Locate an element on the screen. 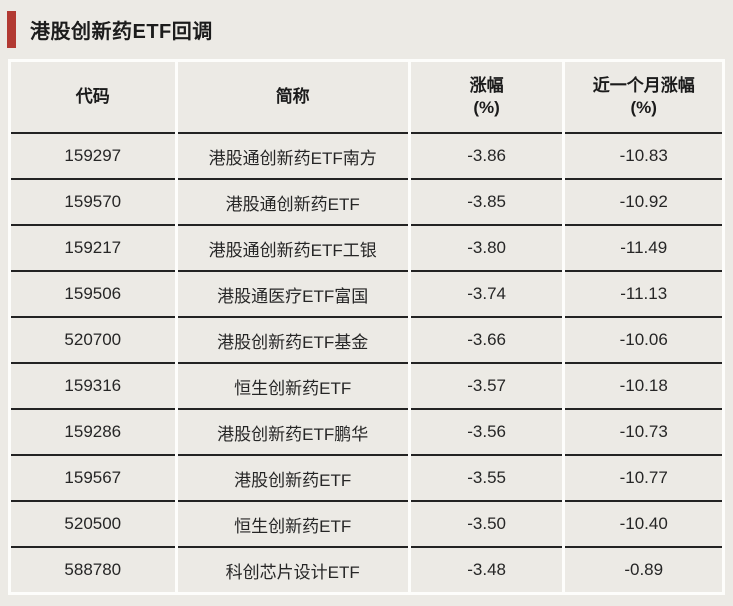  table-row: 588780 科创芯片设计ETF -3.48 -0.89 is located at coordinates (366, 570).